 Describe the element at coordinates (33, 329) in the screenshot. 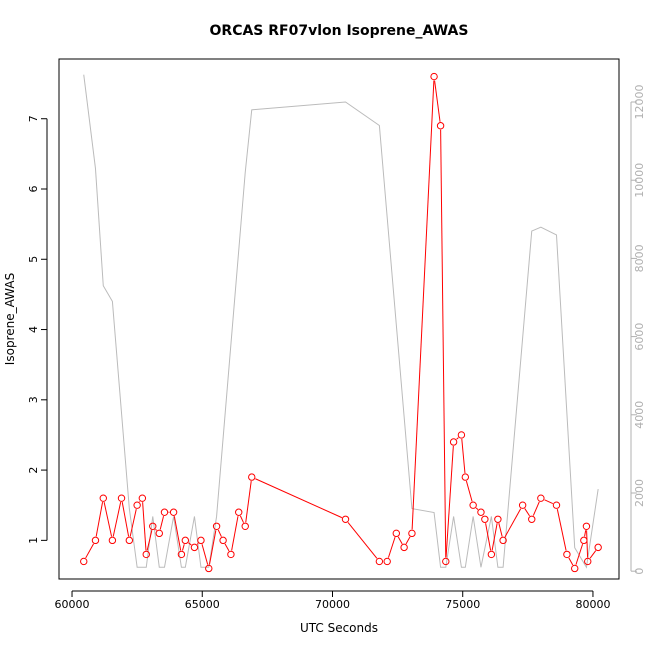

I see `y-tick-label: 4` at that location.